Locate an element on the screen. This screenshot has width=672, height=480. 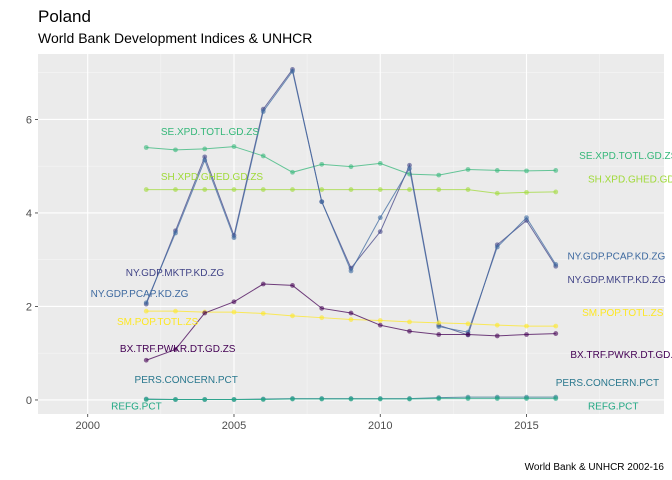
y-tick-label: 0 is located at coordinates (29, 401).